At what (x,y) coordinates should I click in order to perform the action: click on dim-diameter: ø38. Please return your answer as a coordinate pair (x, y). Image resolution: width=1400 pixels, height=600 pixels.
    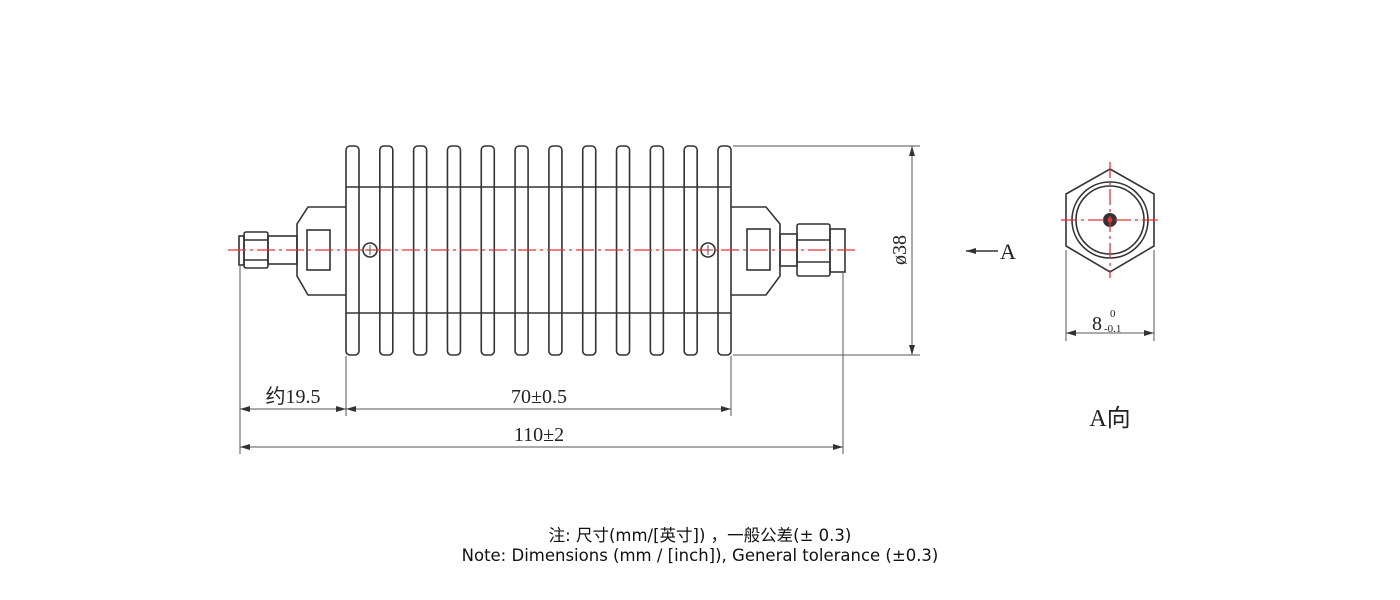
    Looking at the image, I should click on (900, 250).